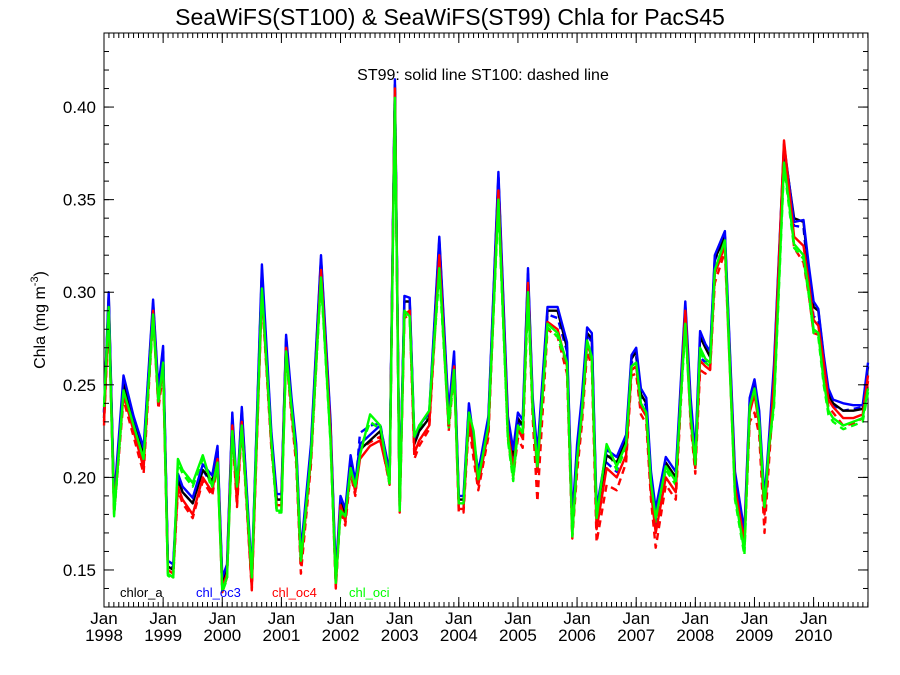 The image size is (900, 675). I want to click on y-tick-label: 0.30, so click(79, 292).